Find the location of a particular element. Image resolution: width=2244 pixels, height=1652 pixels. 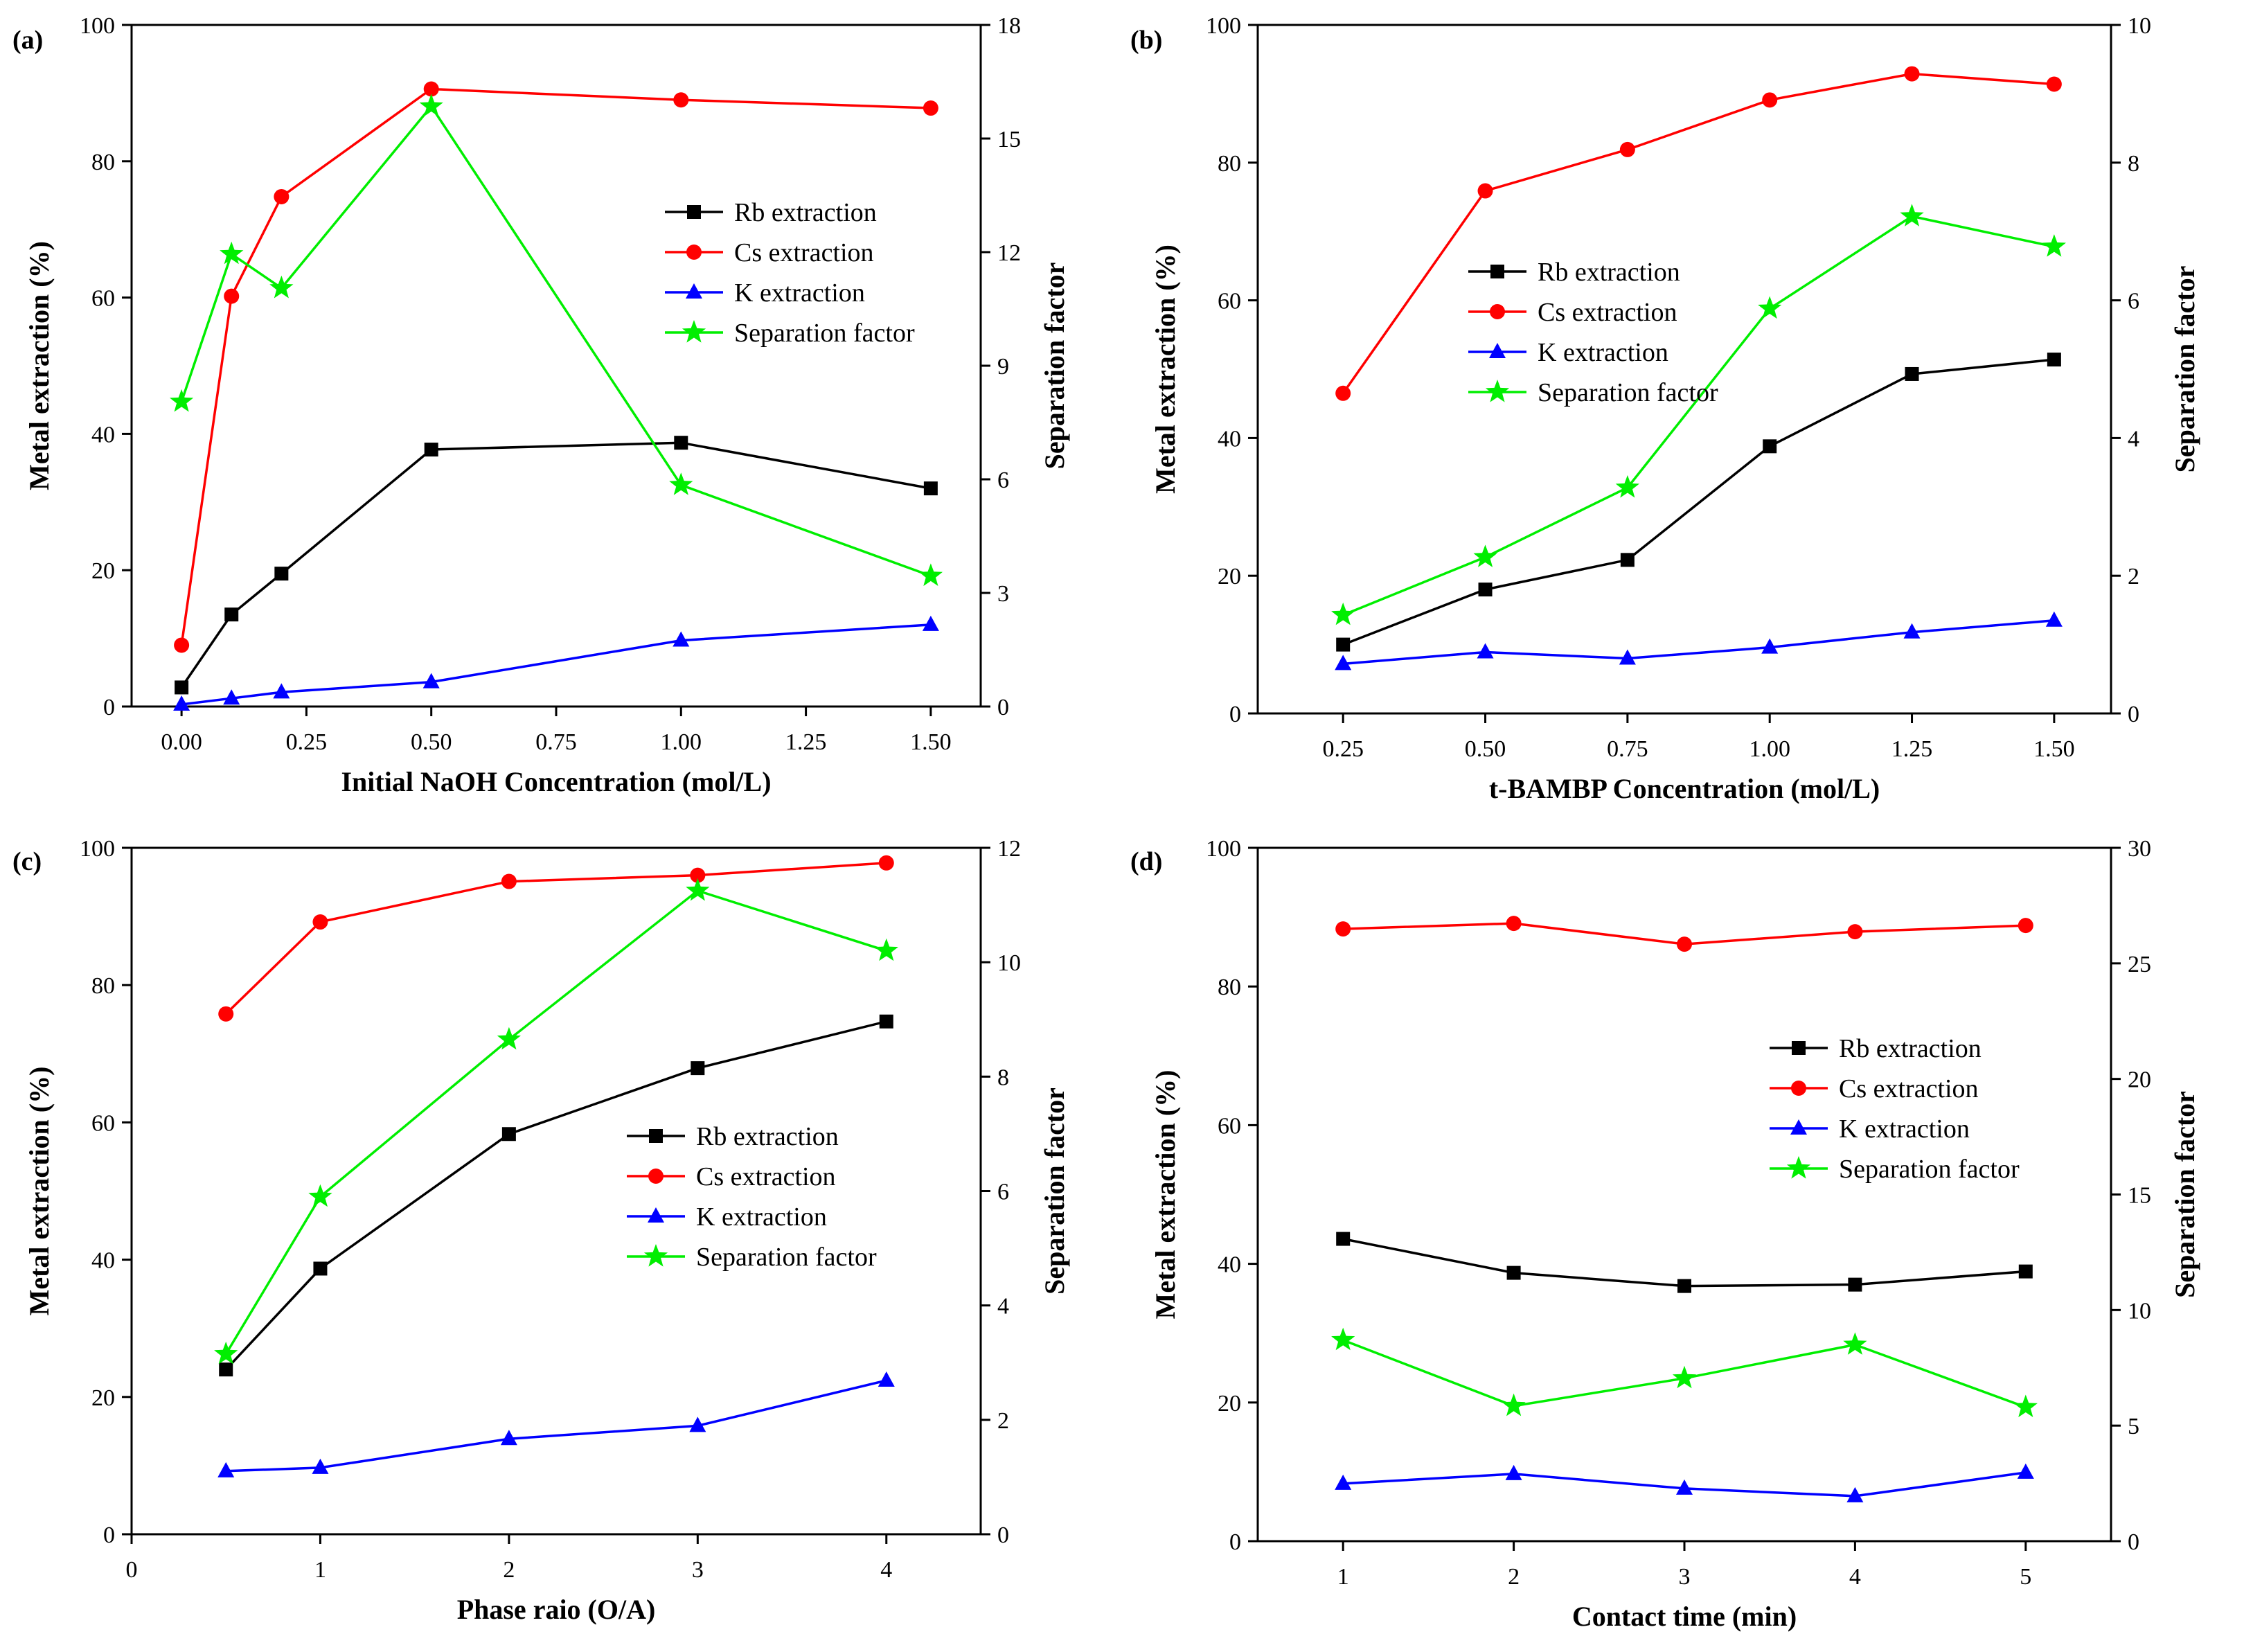

x-tick-label: 0.00 is located at coordinates (181, 742).